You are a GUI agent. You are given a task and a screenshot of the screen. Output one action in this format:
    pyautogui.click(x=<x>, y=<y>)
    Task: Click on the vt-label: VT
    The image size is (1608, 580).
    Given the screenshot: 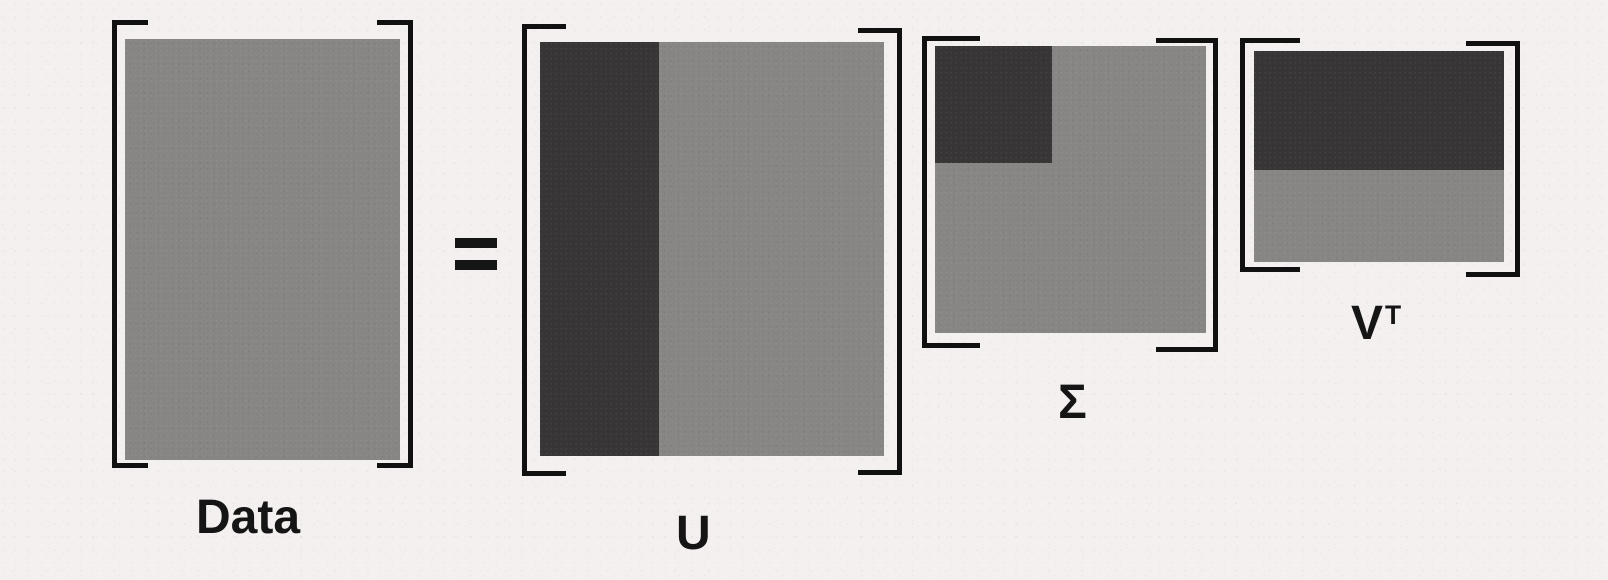 What is the action you would take?
    pyautogui.click(x=1376, y=324)
    